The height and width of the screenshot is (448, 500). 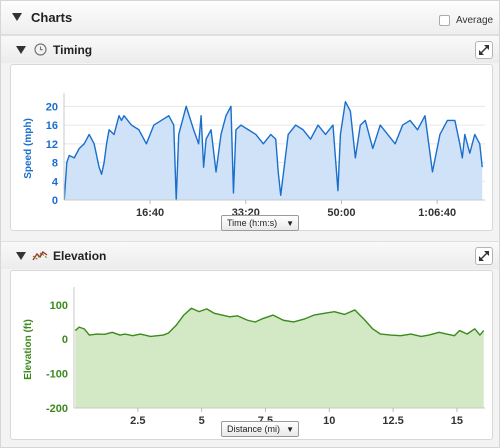 What do you see at coordinates (137, 421) in the screenshot?
I see `x-tick-label: 2.5` at bounding box center [137, 421].